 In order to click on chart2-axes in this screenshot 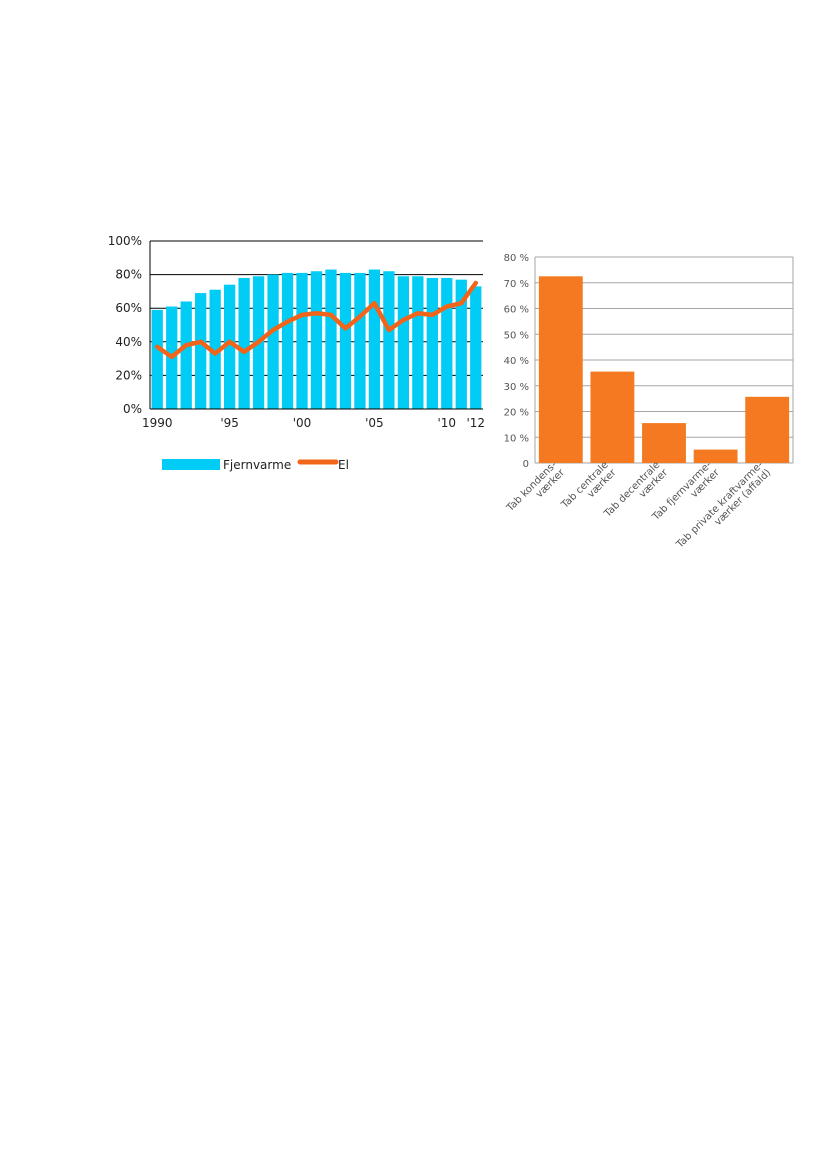, I will do `click(664, 360)`.